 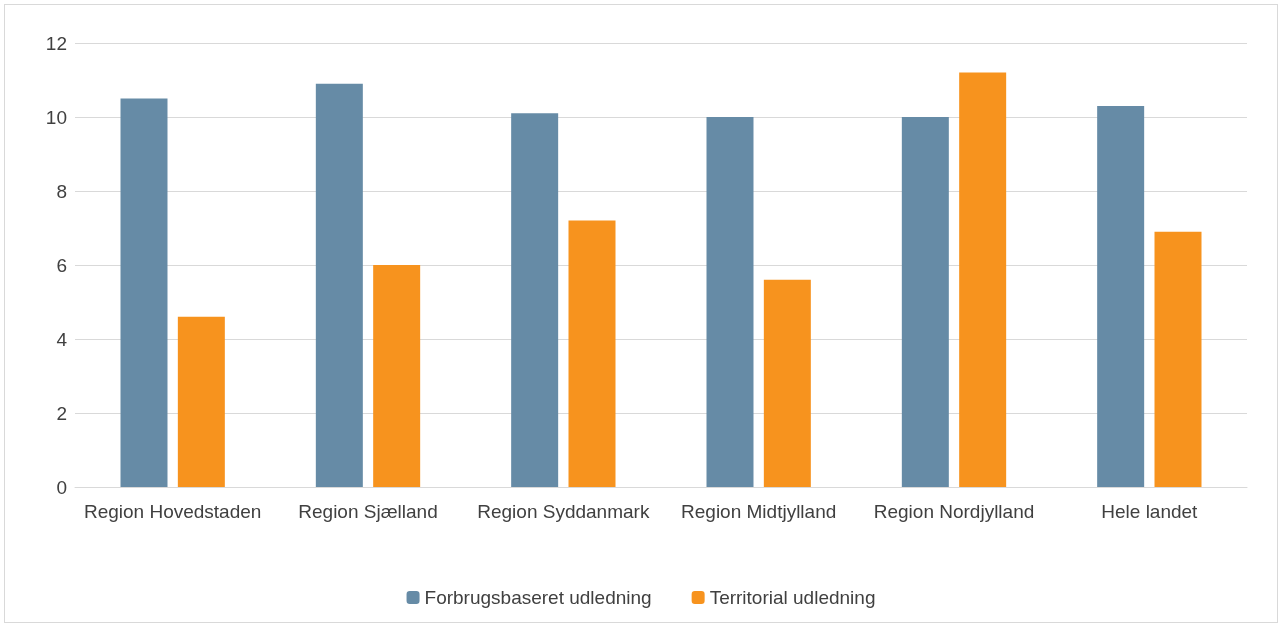 What do you see at coordinates (62, 339) in the screenshot?
I see `y-tick-label: 4` at bounding box center [62, 339].